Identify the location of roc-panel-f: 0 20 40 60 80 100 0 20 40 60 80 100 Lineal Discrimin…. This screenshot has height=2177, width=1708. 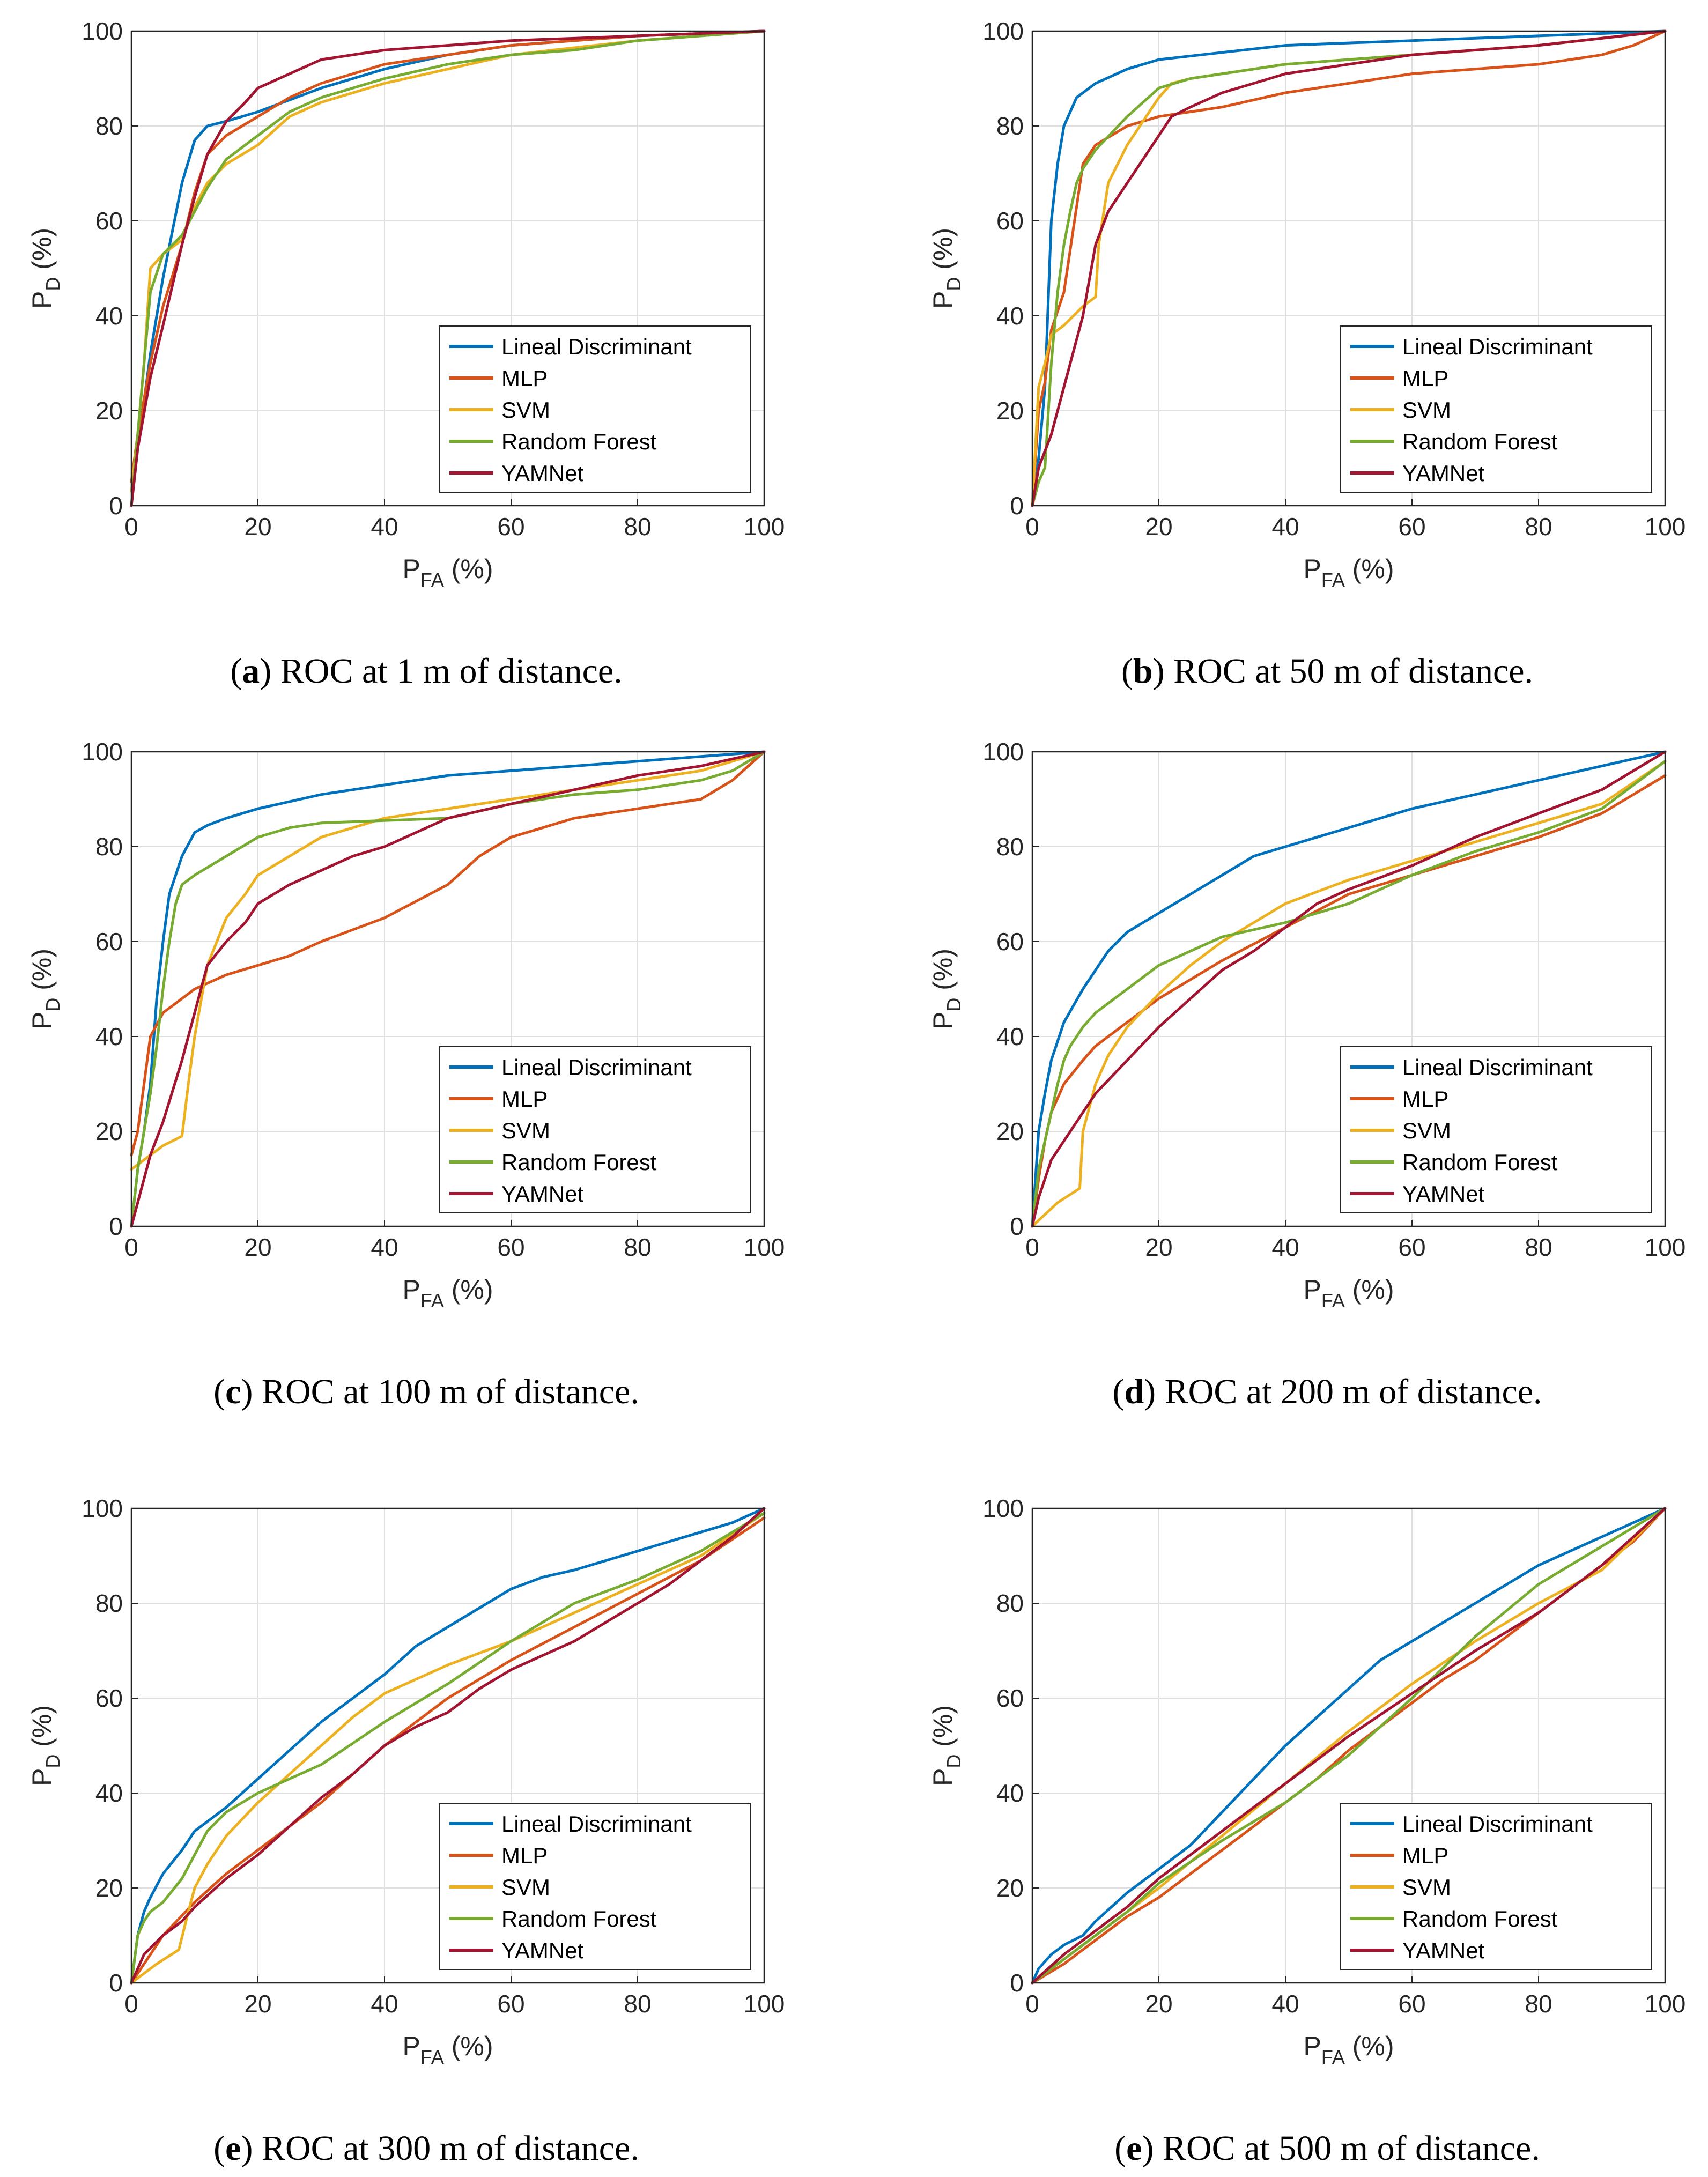
(1306, 1831).